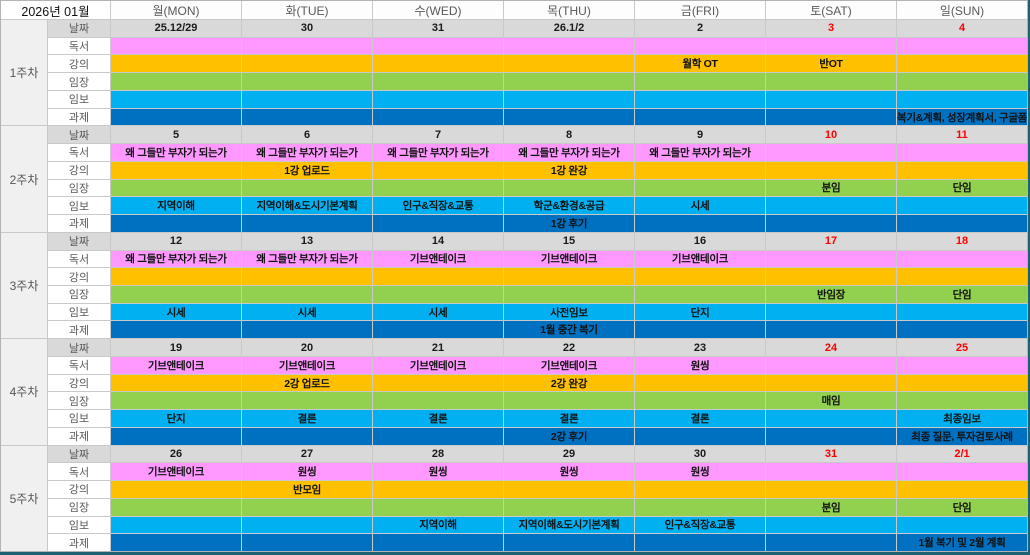 Image resolution: width=1030 pixels, height=555 pixels. What do you see at coordinates (438, 28) in the screenshot?
I see `date-cell: 31` at bounding box center [438, 28].